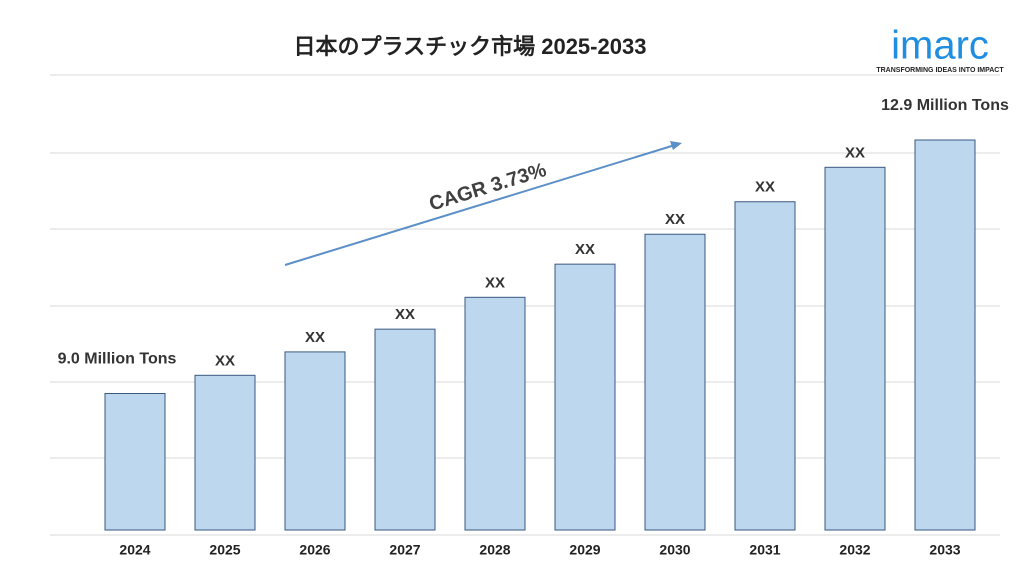 This screenshot has width=1024, height=576. Describe the element at coordinates (764, 550) in the screenshot. I see `x-tick-label: 2031` at that location.